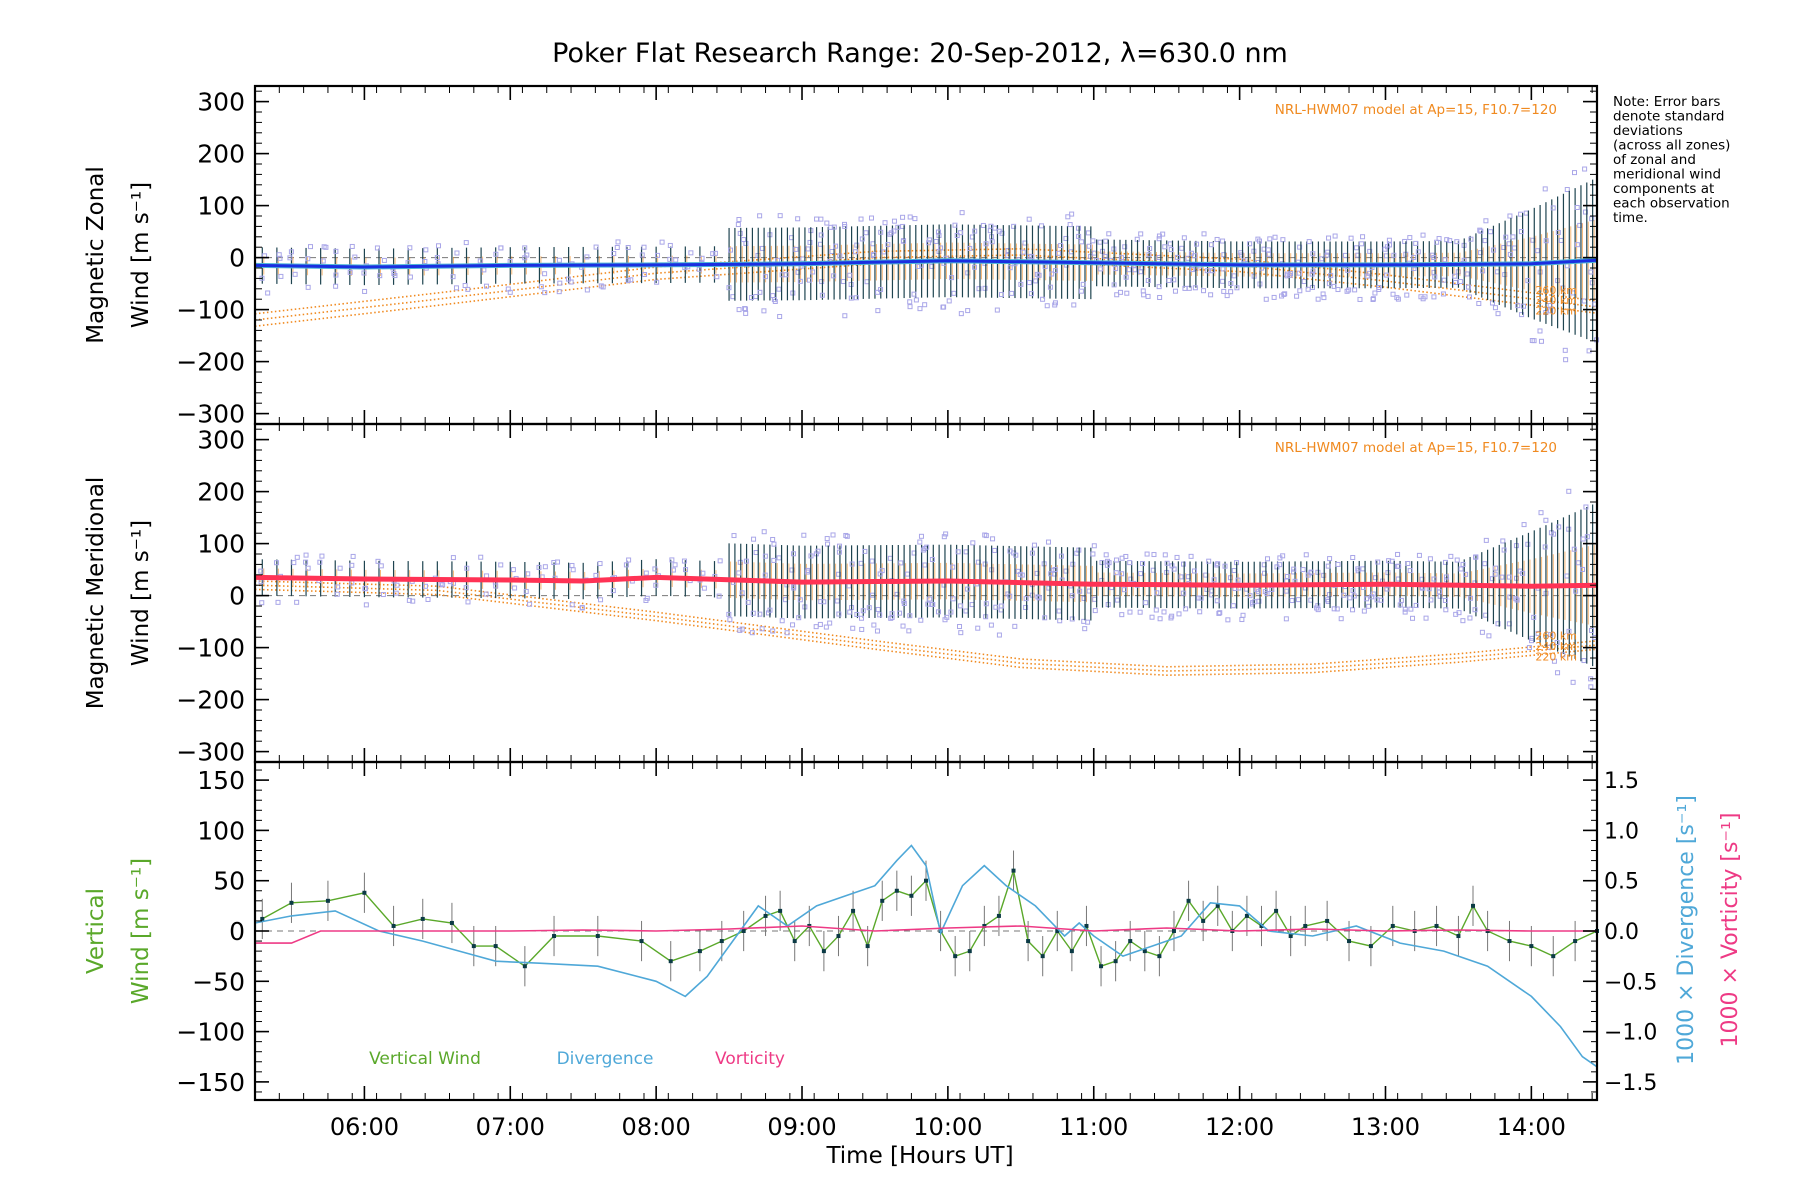 This screenshot has width=1800, height=1200. I want to click on y-tick-label: −300, so click(210, 414).